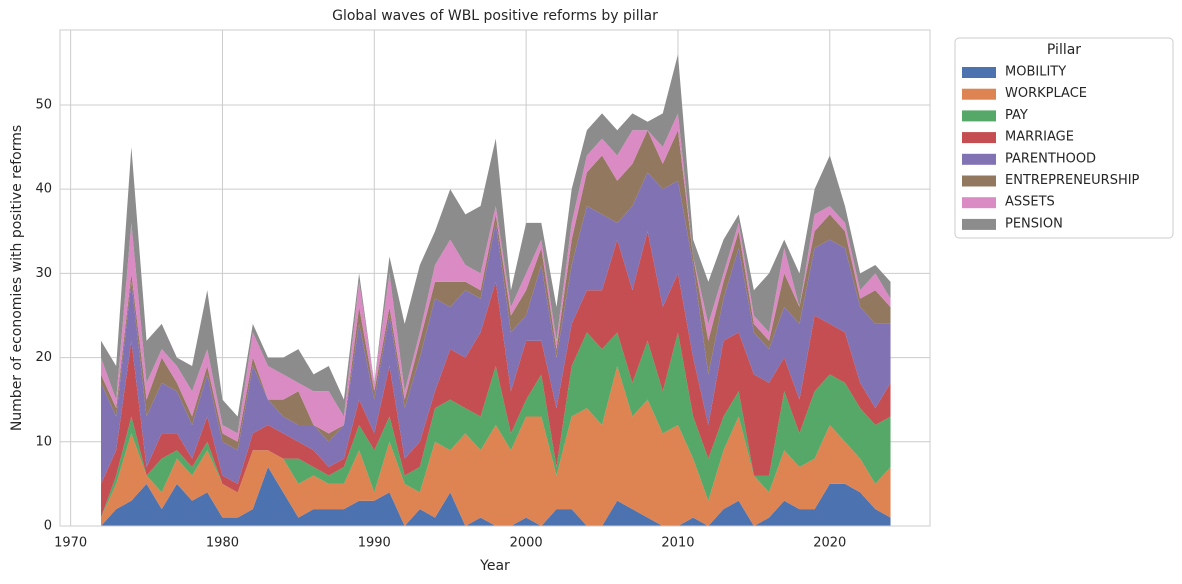 The width and height of the screenshot is (1182, 584). Describe the element at coordinates (1050, 158) in the screenshot. I see `legend-label: PARENTHOOD` at that location.